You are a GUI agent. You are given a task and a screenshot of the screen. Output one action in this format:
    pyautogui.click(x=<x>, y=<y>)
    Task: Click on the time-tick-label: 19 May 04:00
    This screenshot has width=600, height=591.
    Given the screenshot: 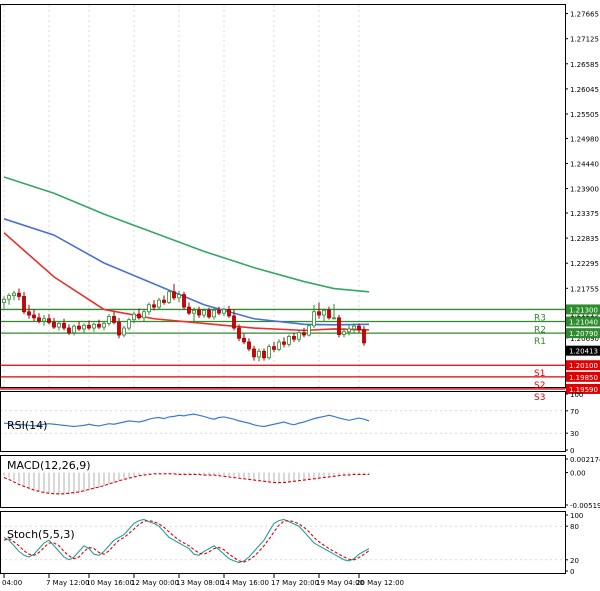 What is the action you would take?
    pyautogui.click(x=340, y=583)
    